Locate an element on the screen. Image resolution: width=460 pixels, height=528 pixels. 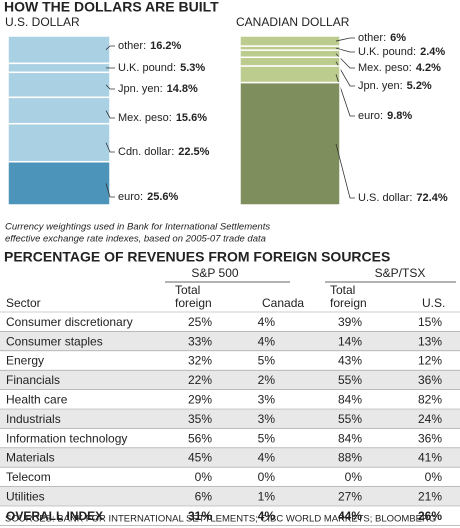
segment-label: Mex. peso: 4.2% is located at coordinates (399, 68).